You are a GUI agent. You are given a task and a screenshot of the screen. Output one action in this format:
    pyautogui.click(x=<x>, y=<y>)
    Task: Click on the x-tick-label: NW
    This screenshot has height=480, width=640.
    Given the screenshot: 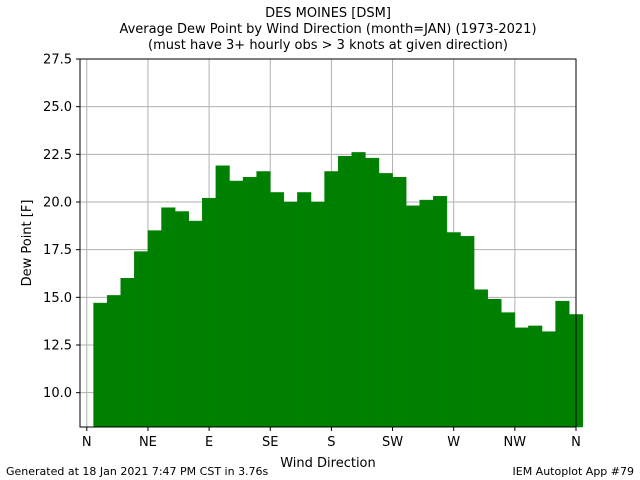 What is the action you would take?
    pyautogui.click(x=515, y=442)
    